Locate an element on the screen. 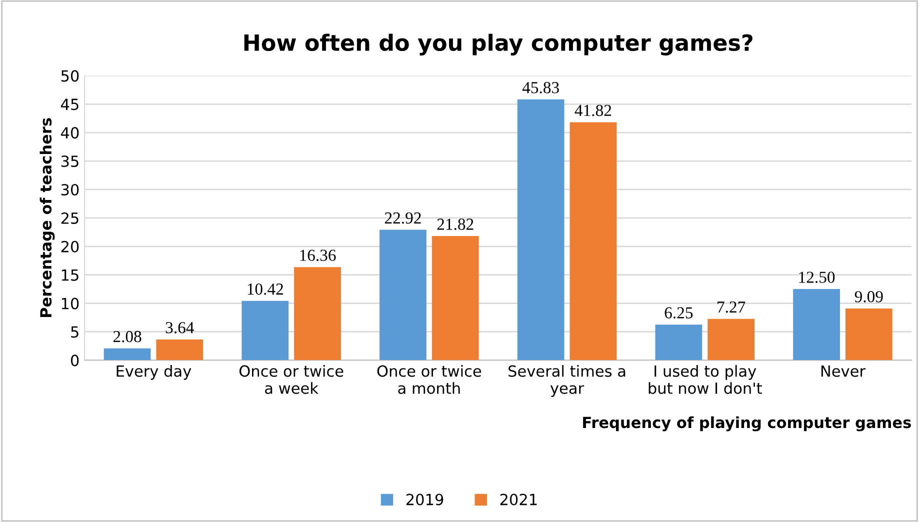  y-tick-label: 40 is located at coordinates (69, 133).